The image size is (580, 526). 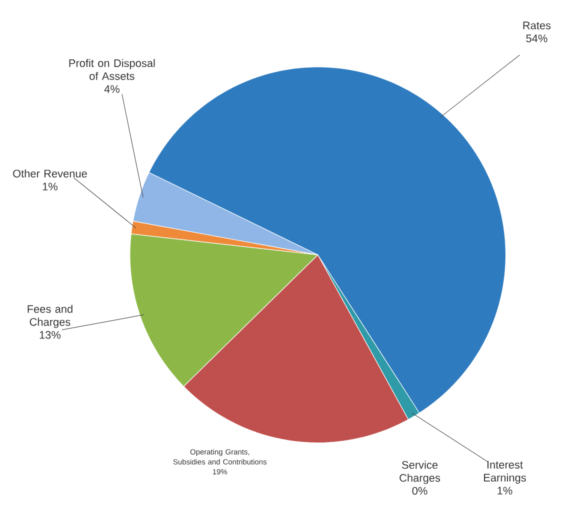 What do you see at coordinates (112, 69) in the screenshot?
I see `slice-label: Profit on Disposal of Assets` at bounding box center [112, 69].